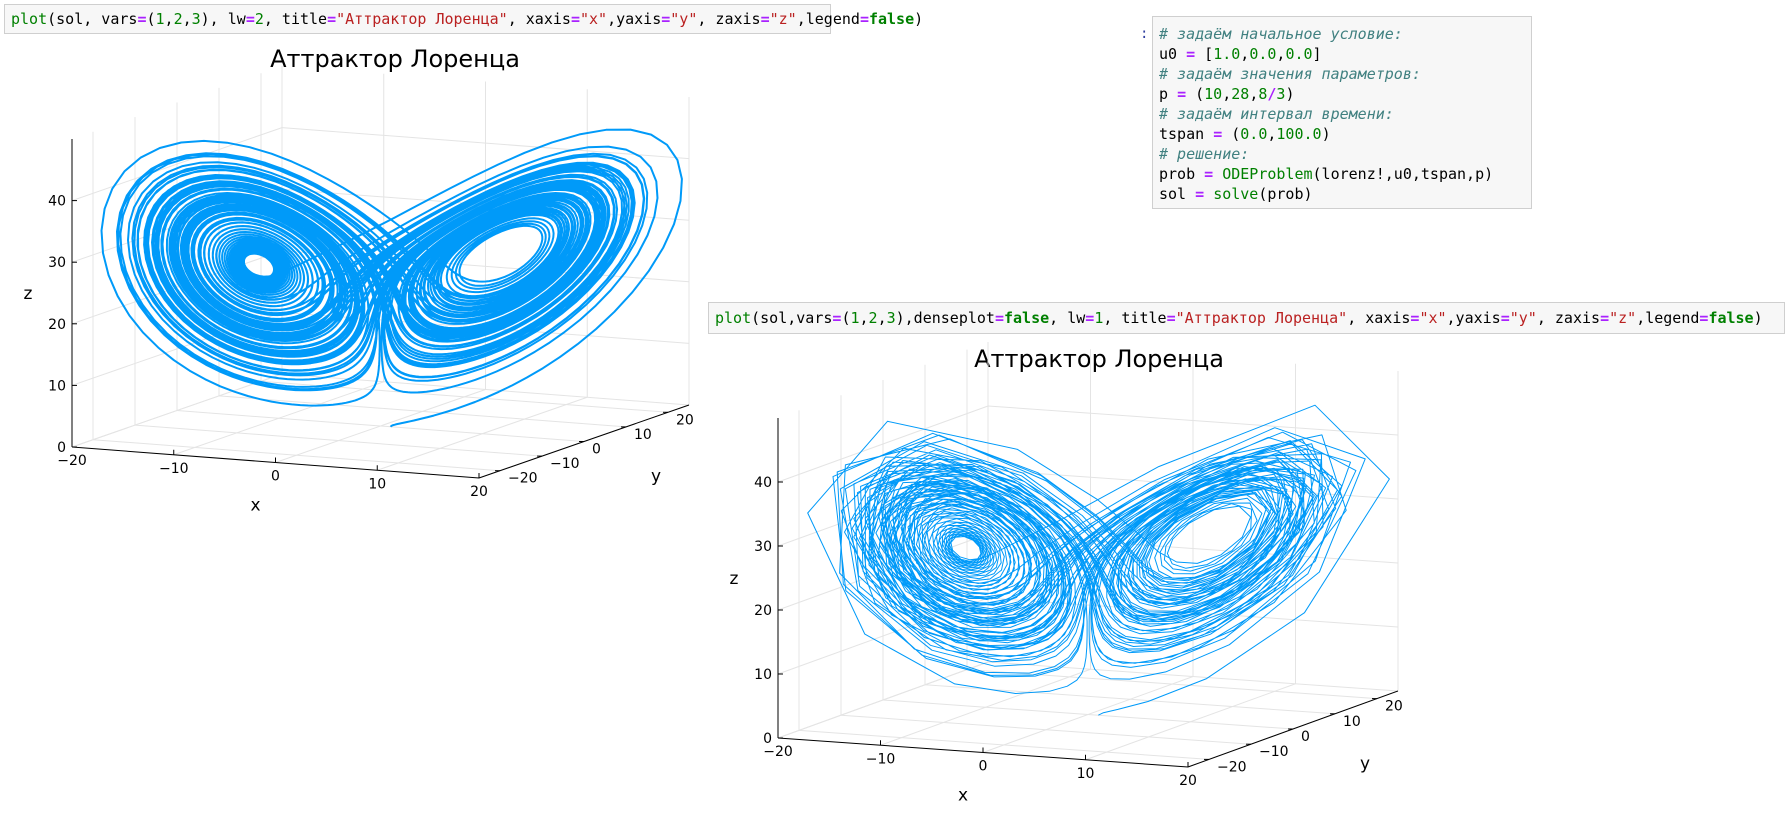 Image resolution: width=1787 pixels, height=817 pixels. I want to click on z-tick-label: 10, so click(57, 386).